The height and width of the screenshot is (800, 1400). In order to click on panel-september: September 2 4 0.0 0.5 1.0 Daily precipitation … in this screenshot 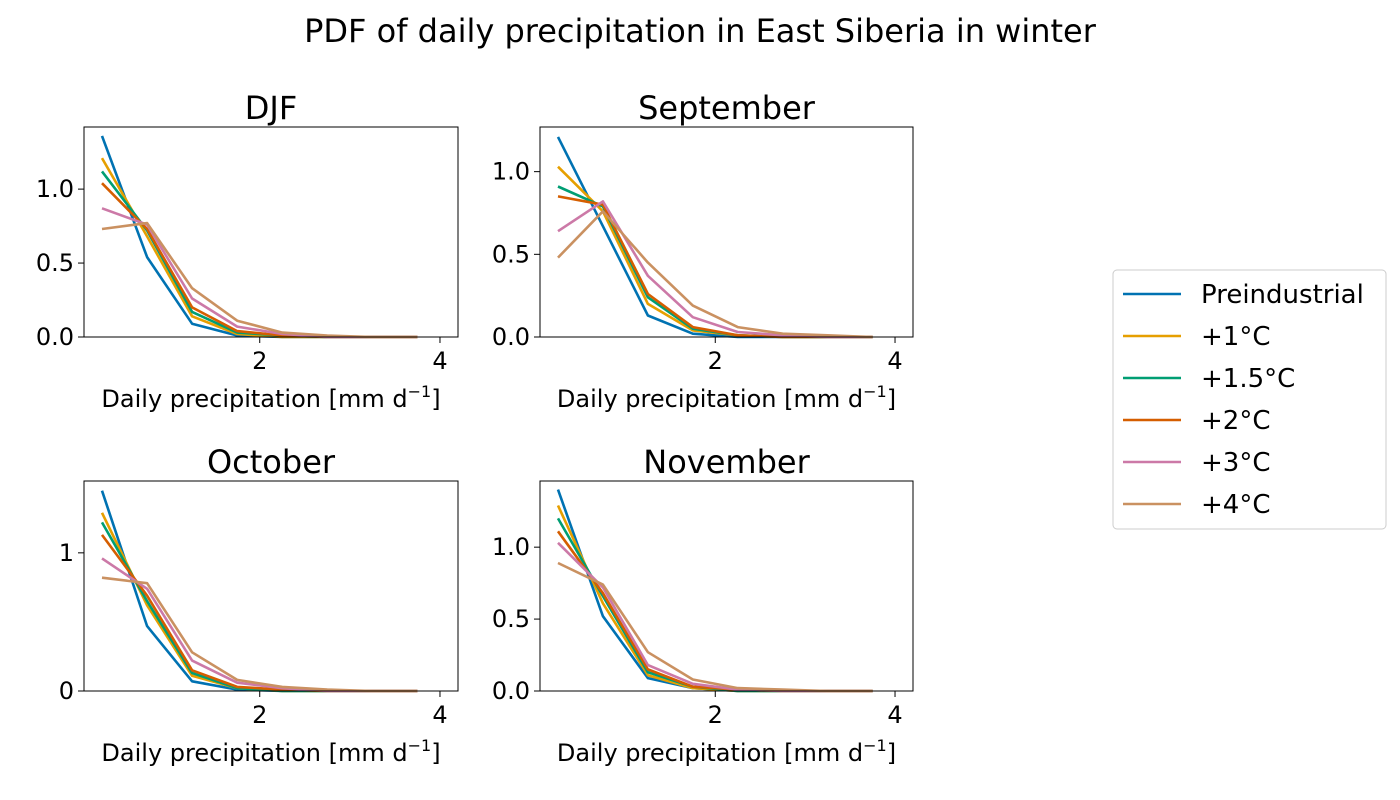, I will do `click(703, 251)`.